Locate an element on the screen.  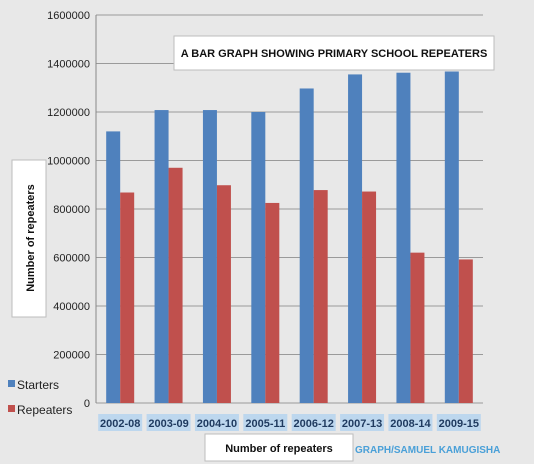
x-axis-title-box is located at coordinates (279, 447).